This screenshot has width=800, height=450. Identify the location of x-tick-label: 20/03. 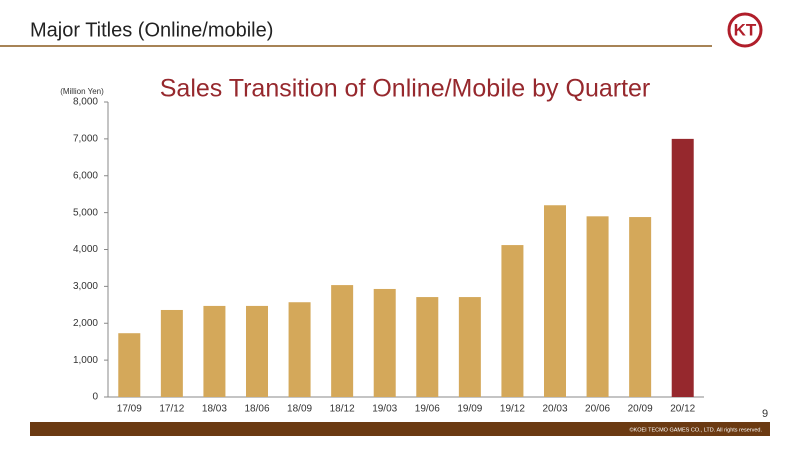
(554, 409).